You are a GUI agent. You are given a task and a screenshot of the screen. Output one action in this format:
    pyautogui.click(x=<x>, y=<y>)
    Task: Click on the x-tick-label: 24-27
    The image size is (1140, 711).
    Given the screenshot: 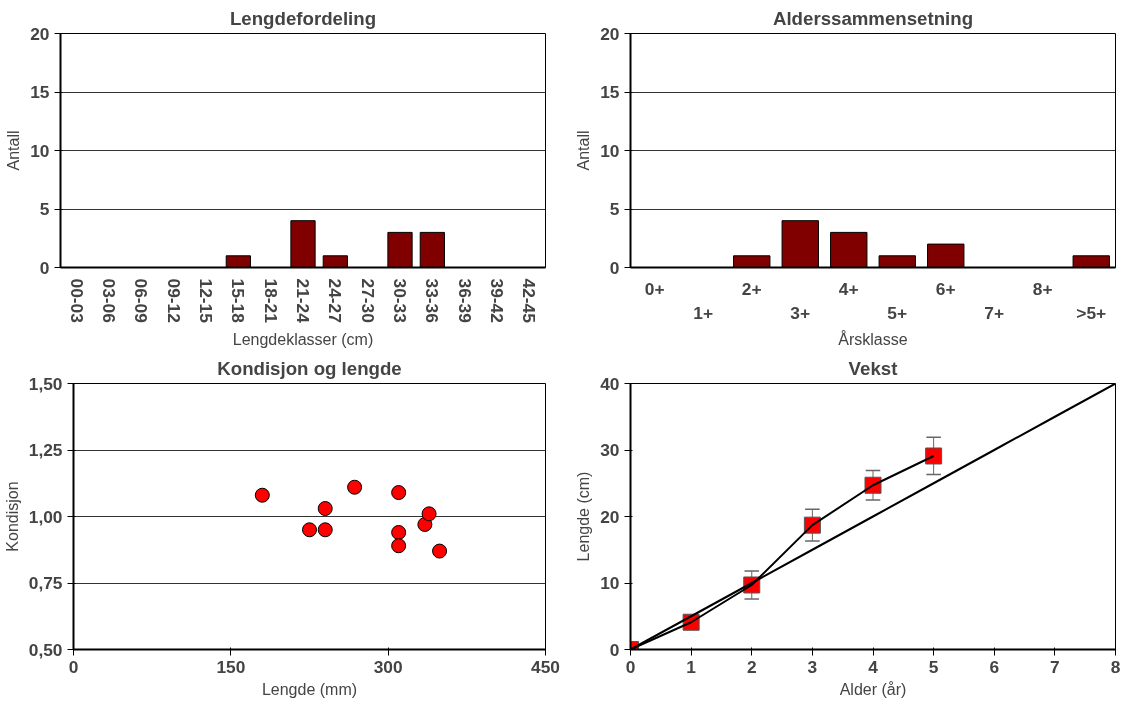 What is the action you would take?
    pyautogui.click(x=335, y=300)
    